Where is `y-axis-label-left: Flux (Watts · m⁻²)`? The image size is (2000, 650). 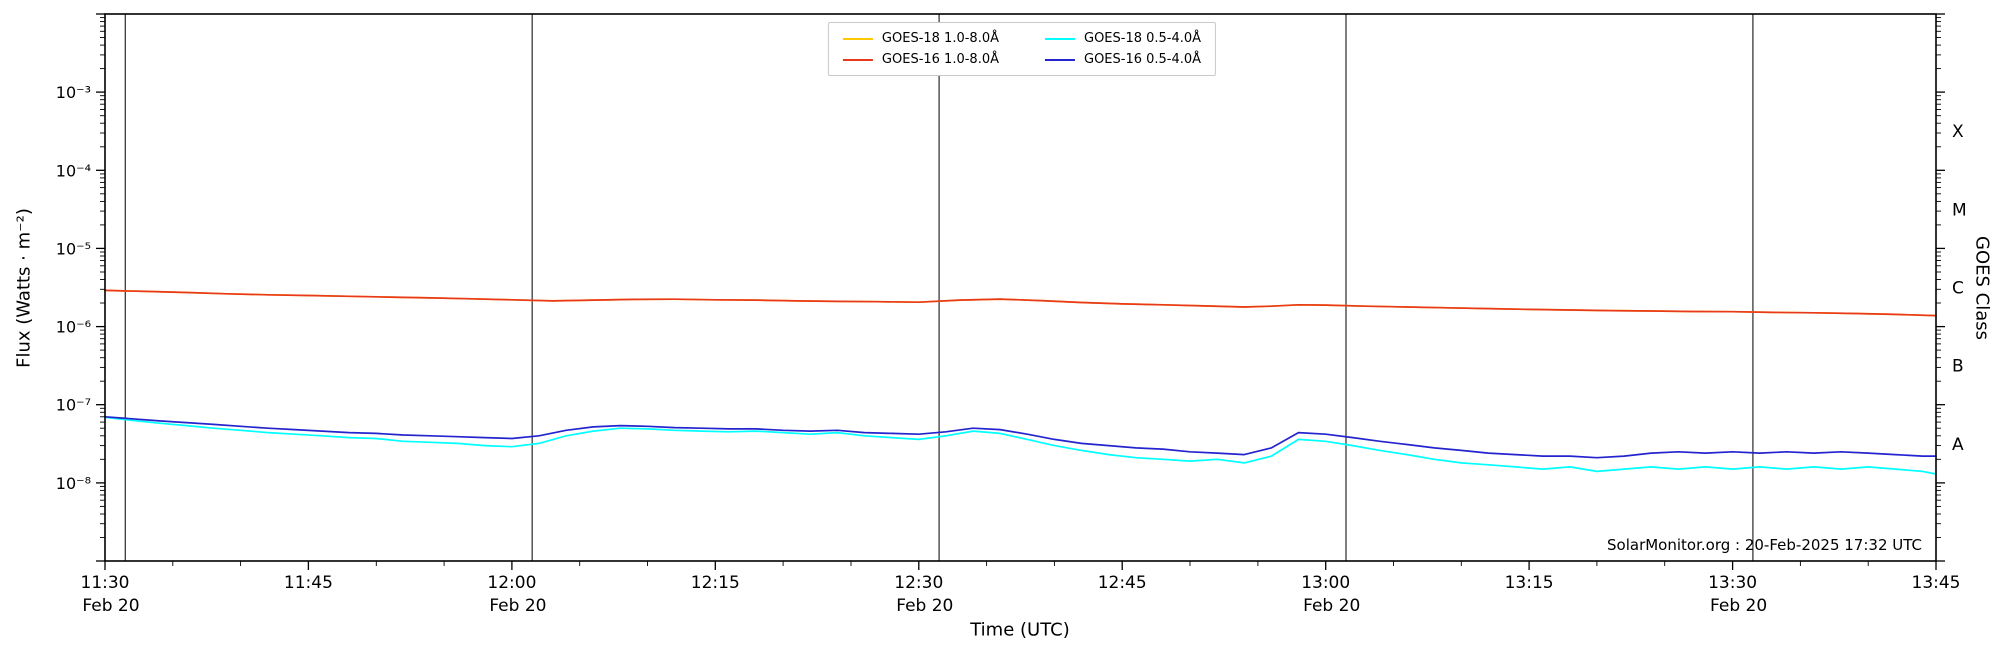 y-axis-label-left: Flux (Watts · m⁻²) is located at coordinates (24, 288).